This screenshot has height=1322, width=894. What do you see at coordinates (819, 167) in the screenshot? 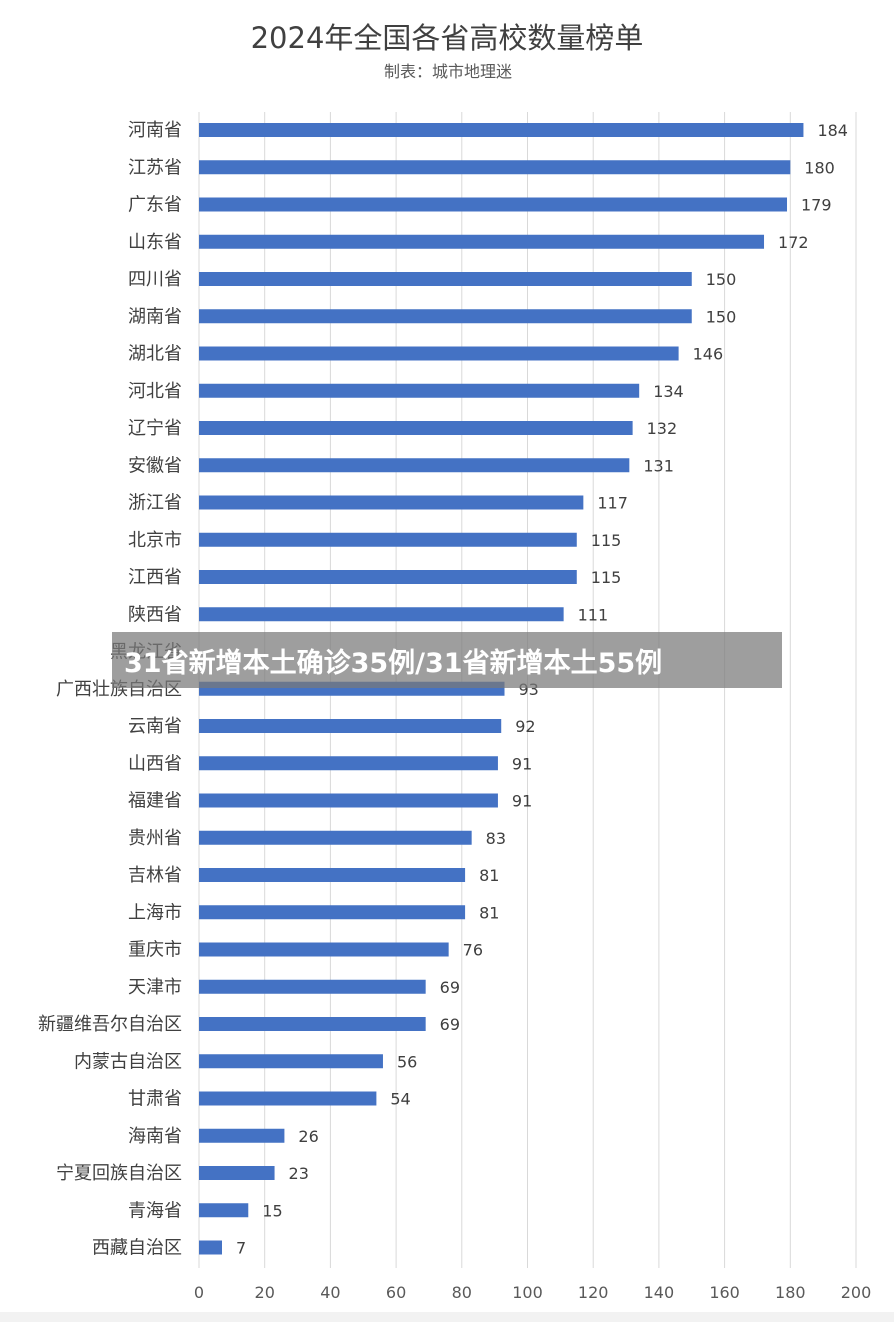
I see `value-label: 180` at bounding box center [819, 167].